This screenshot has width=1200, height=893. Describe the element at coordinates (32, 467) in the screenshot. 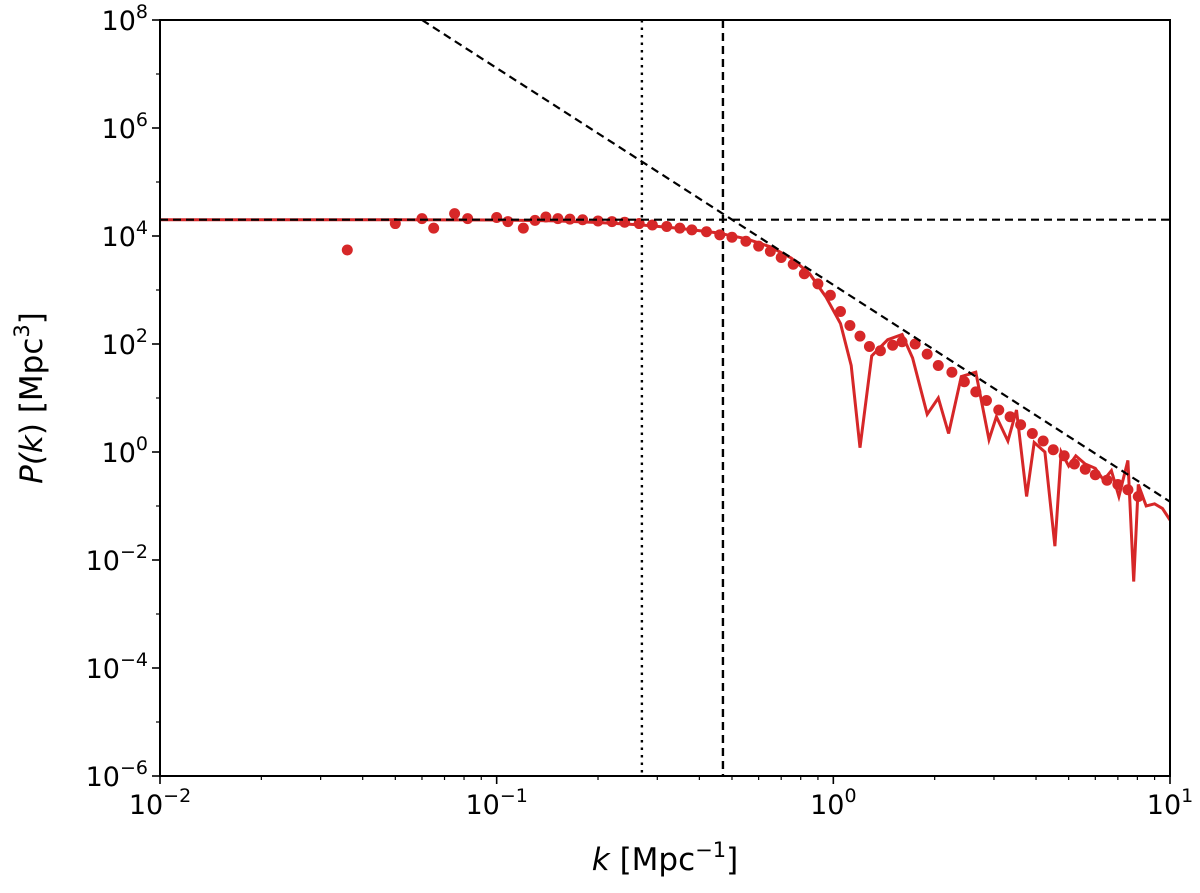

I see `y-axis-var-open: P(` at that location.